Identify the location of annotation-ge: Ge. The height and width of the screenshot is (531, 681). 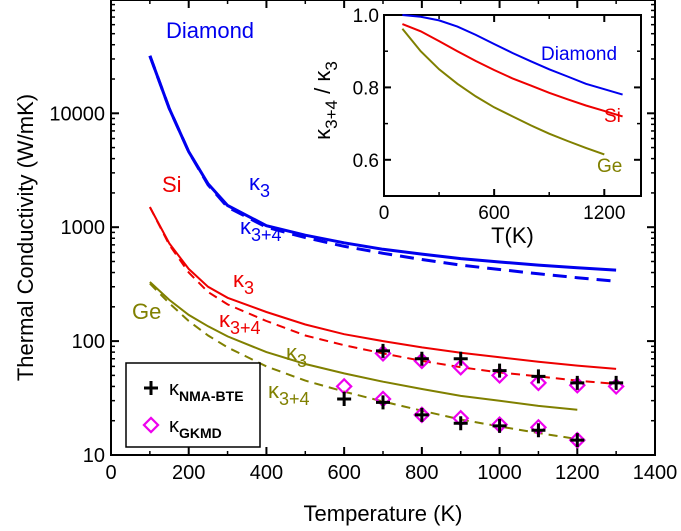
(146, 311).